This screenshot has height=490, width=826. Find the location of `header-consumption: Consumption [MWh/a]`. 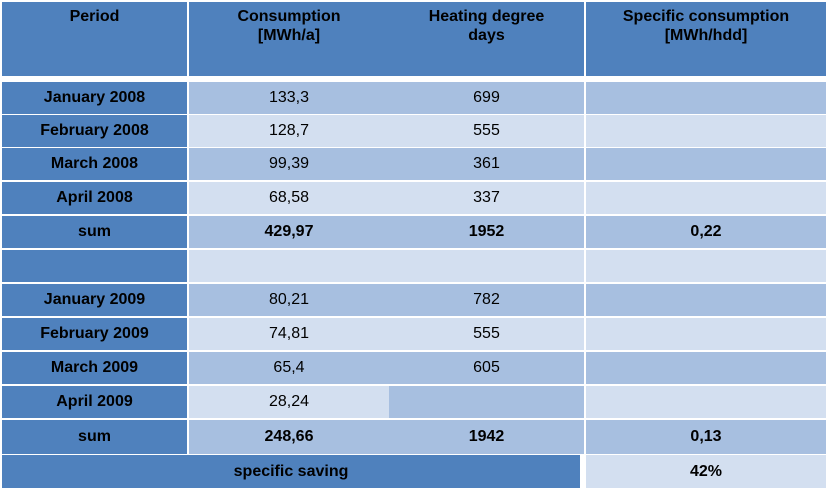

header-consumption: Consumption [MWh/a] is located at coordinates (289, 39).